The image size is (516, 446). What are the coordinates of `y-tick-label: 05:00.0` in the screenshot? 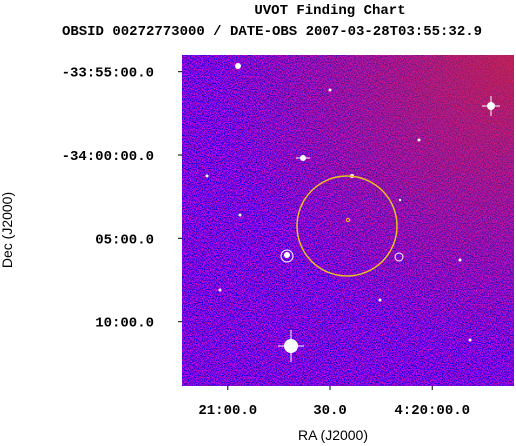 It's located at (124, 240).